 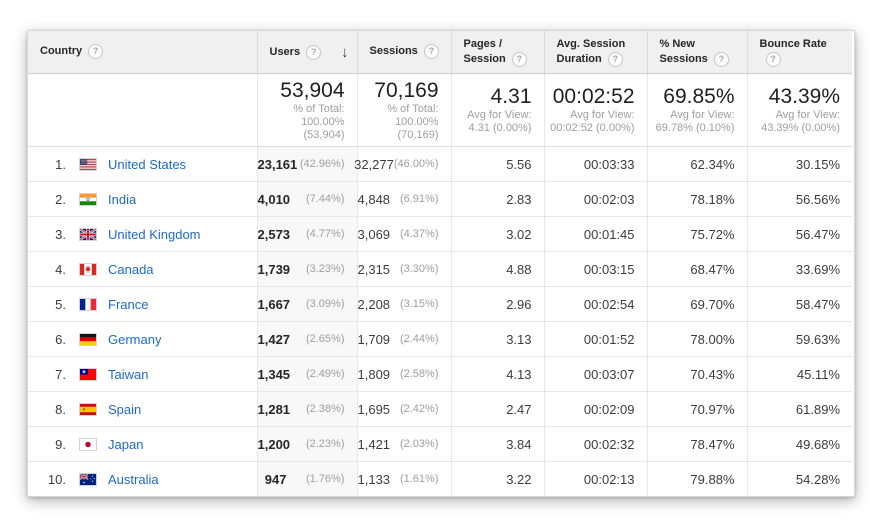 I want to click on country-link: Taiwan, so click(x=128, y=374).